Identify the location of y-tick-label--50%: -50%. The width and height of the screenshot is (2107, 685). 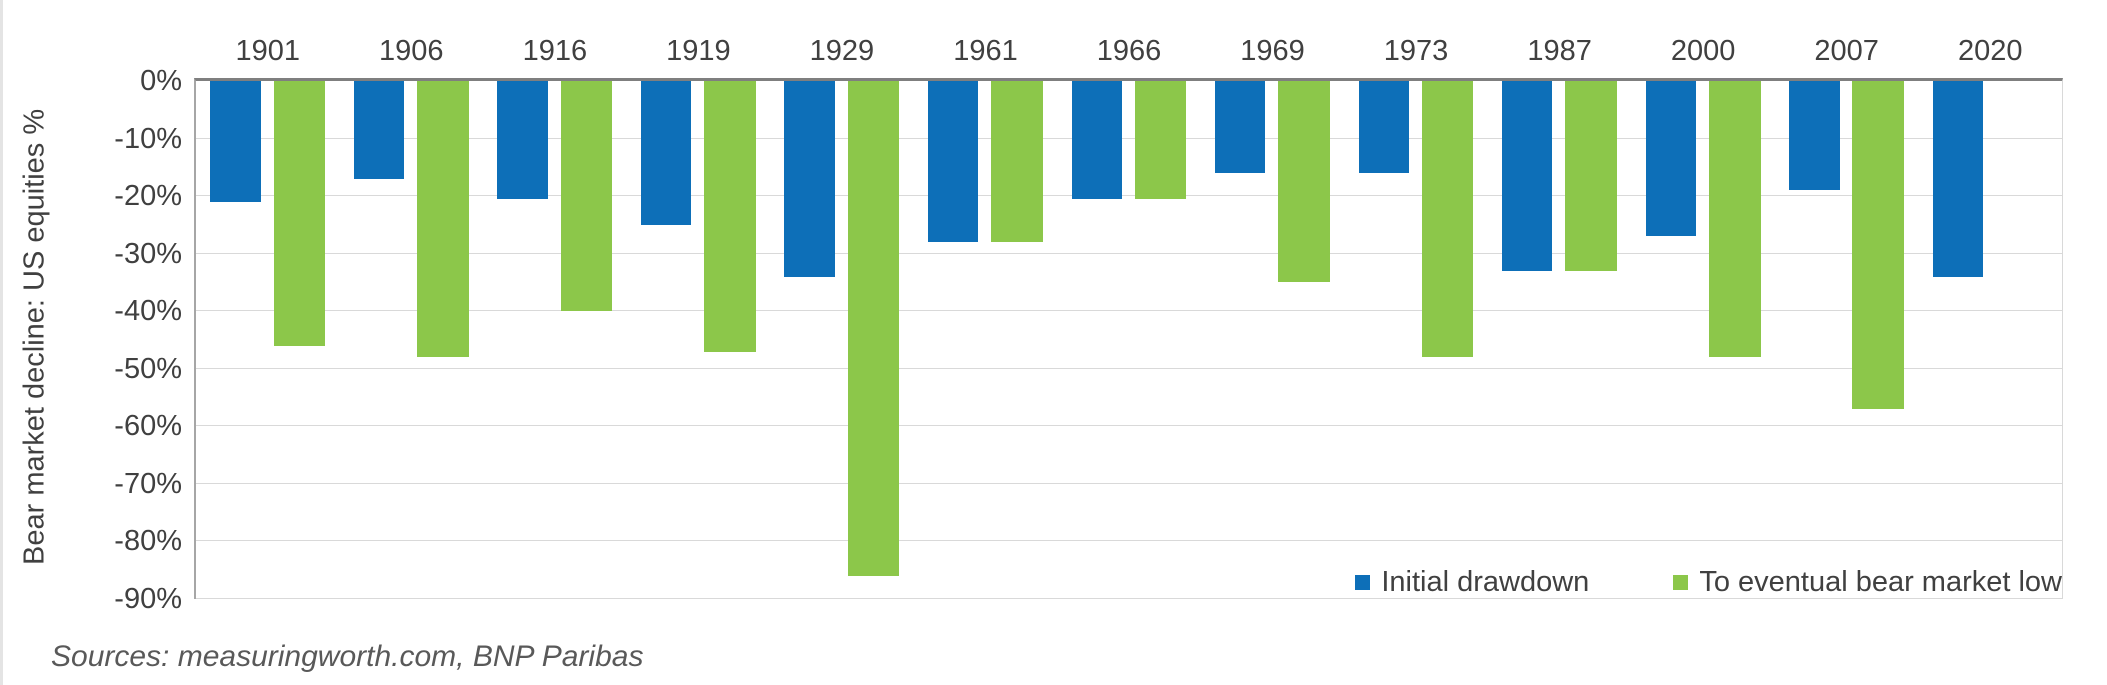
(148, 368).